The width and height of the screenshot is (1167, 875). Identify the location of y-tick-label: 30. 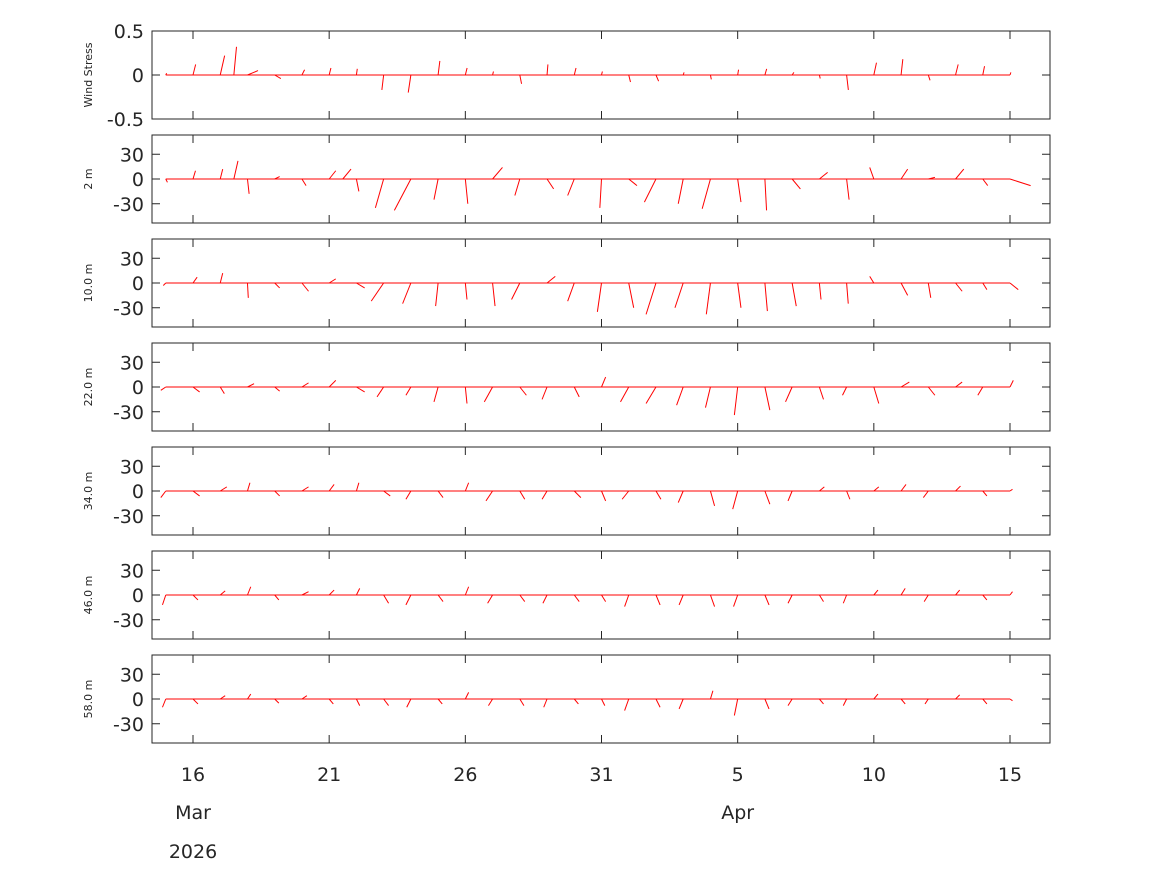
(132, 259).